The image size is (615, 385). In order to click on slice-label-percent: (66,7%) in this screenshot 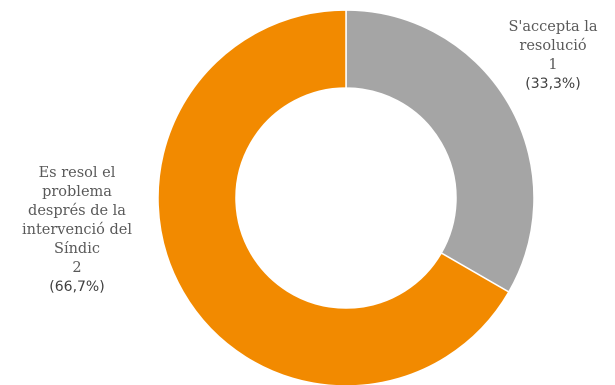, I will do `click(76, 287)`.